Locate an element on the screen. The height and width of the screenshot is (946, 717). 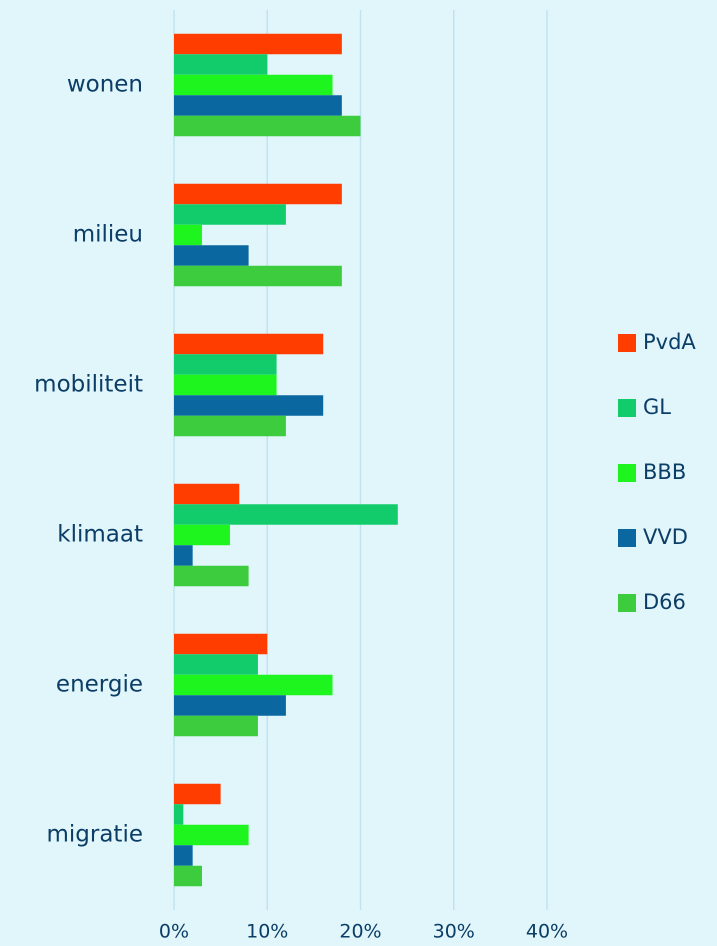
category-label: wonen is located at coordinates (105, 85).